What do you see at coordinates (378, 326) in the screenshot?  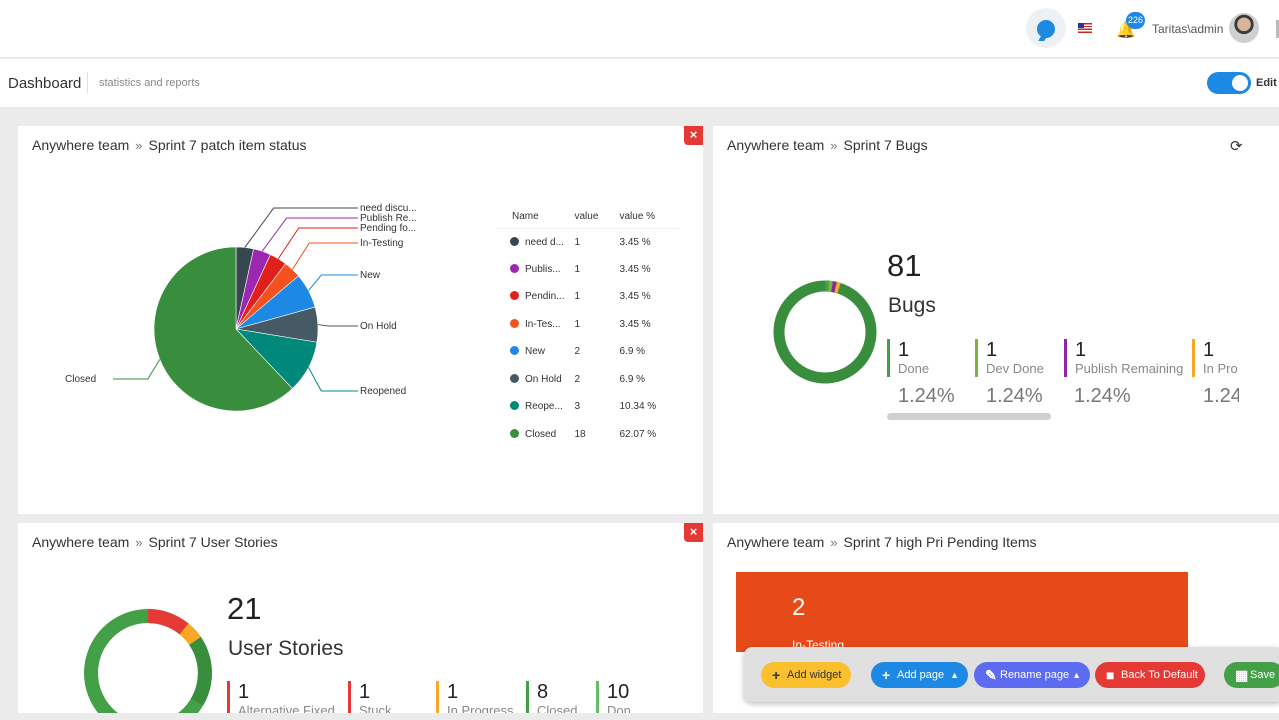 I see `pie-label: On Hold` at bounding box center [378, 326].